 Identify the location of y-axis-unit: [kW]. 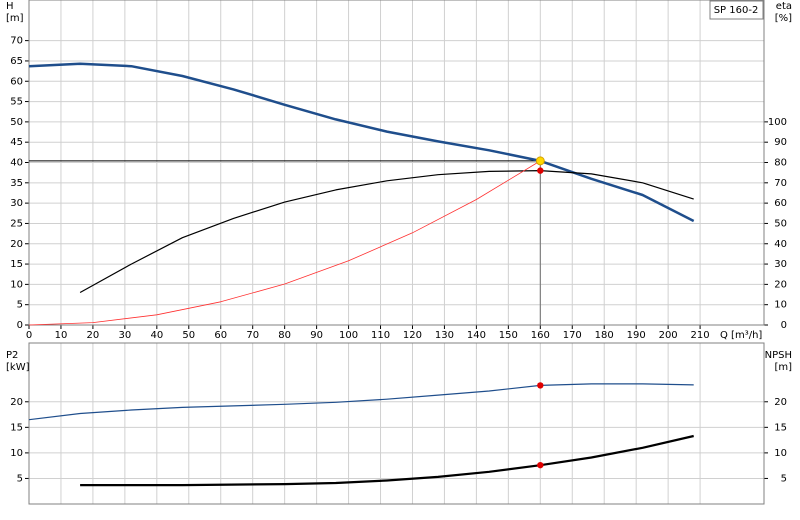
(18, 367).